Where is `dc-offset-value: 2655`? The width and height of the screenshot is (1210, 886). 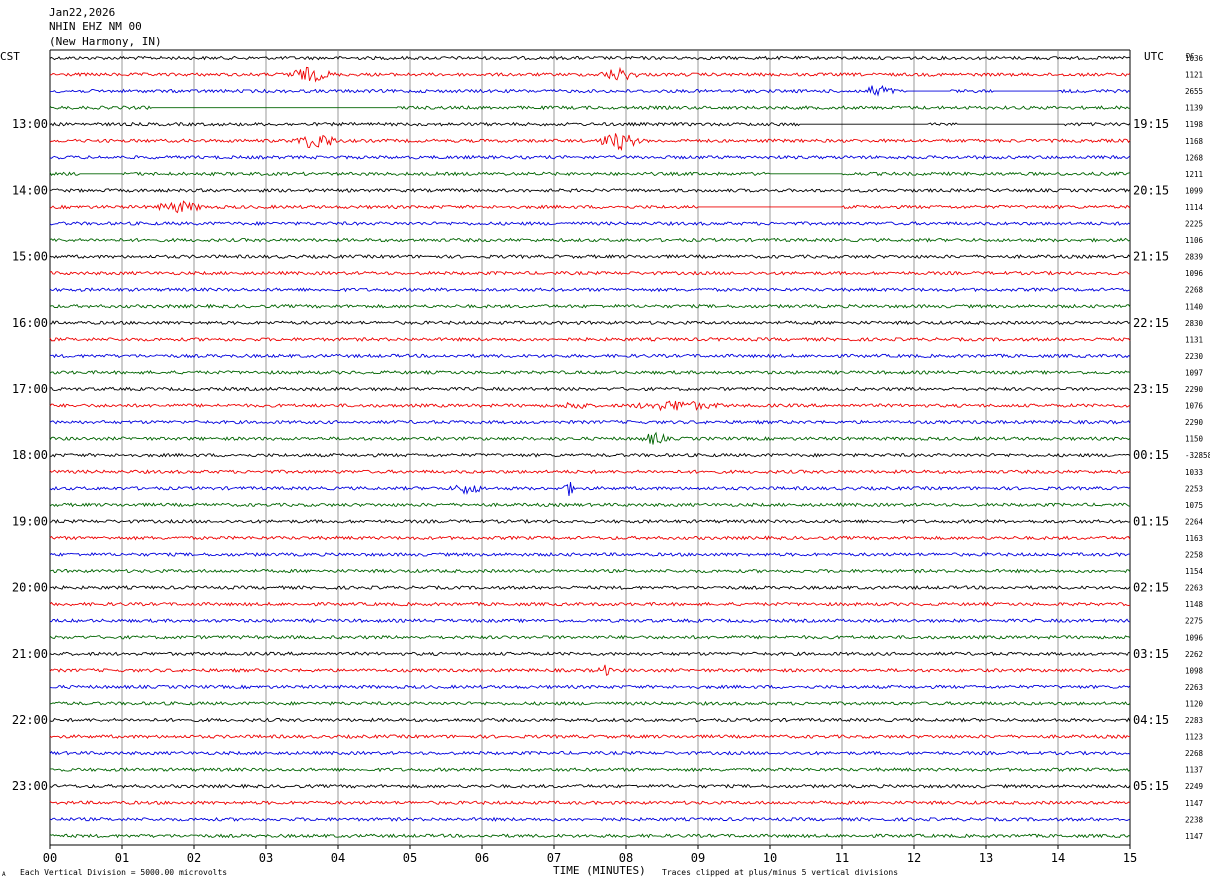
dc-offset-value: 2655 is located at coordinates (1194, 91).